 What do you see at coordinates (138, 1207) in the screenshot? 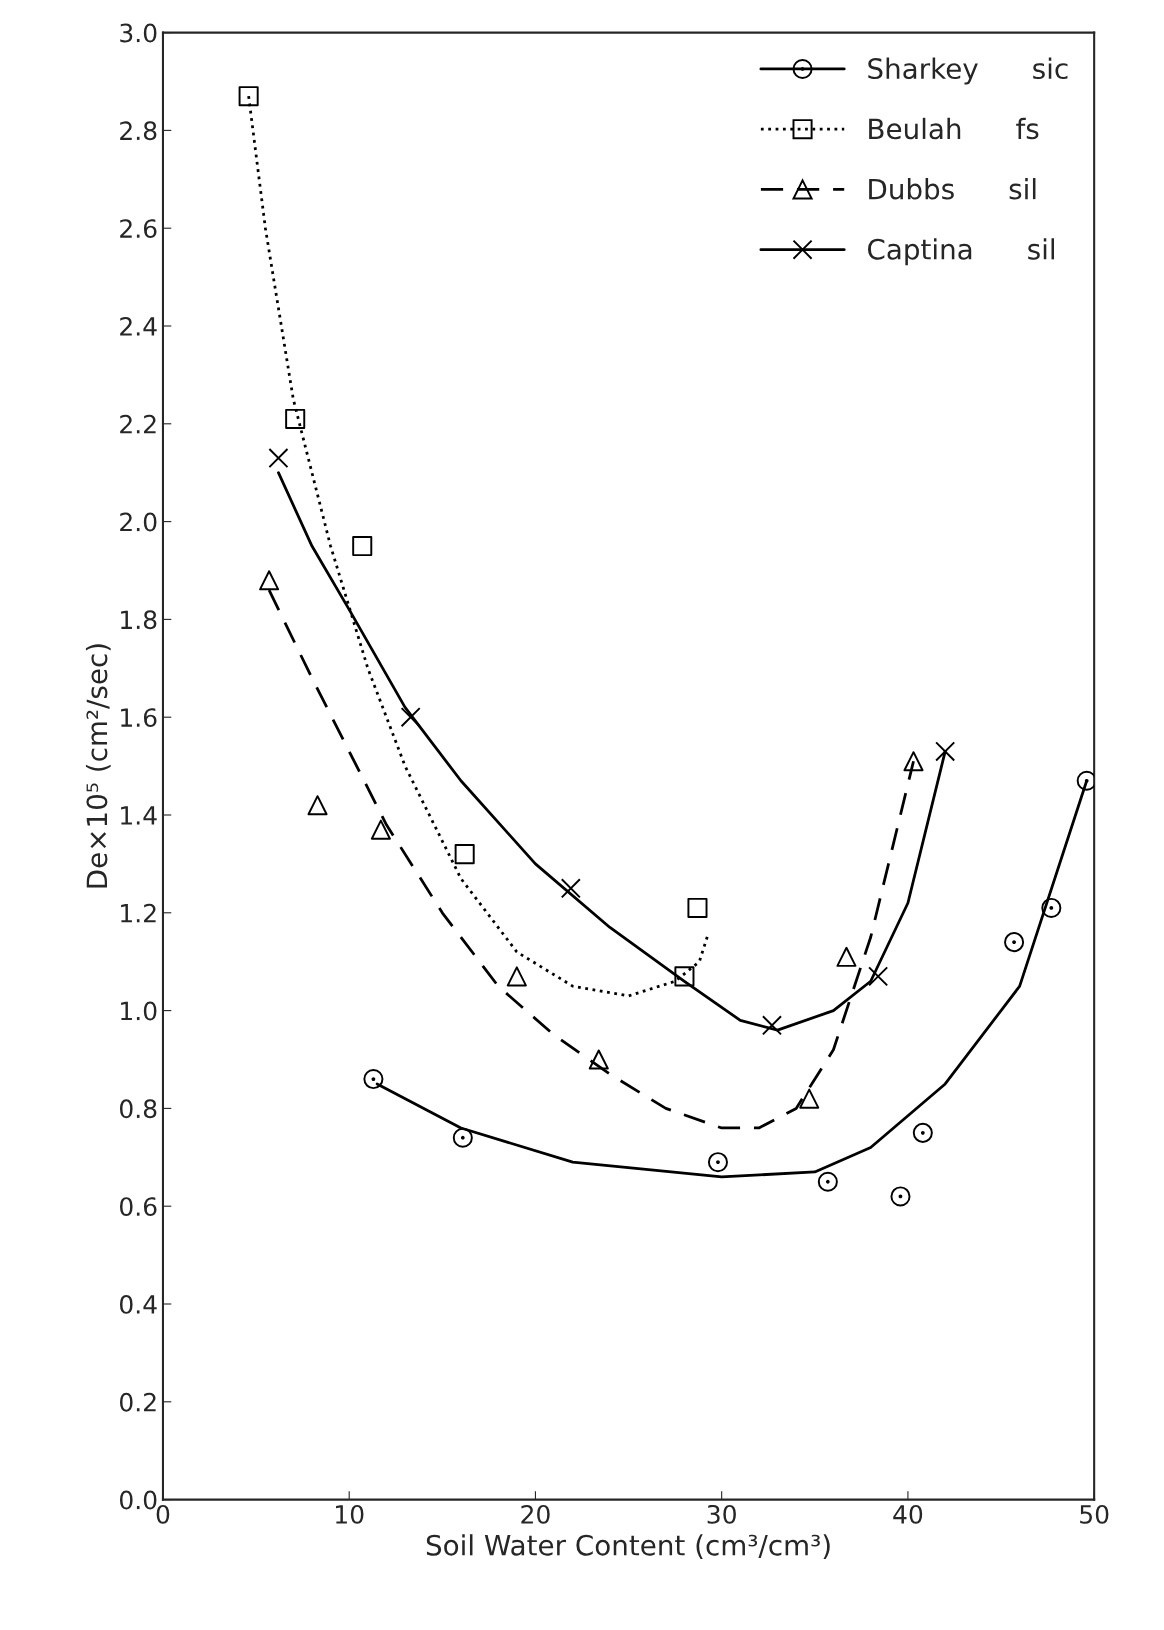
I see `y-tick-label: 0.6` at bounding box center [138, 1207].